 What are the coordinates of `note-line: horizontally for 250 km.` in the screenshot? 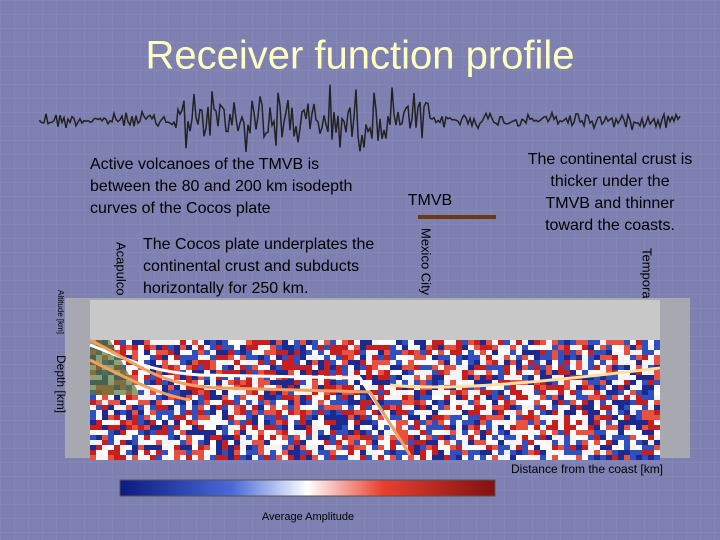 It's located at (225, 288).